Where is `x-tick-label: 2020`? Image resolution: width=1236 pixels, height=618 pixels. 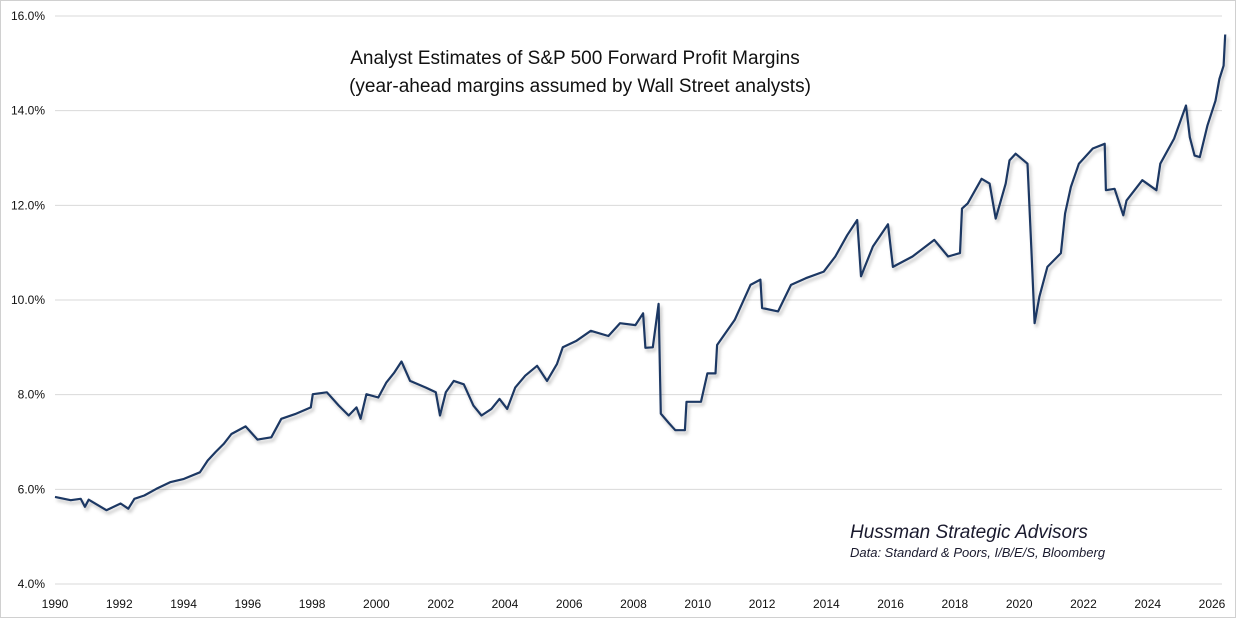 x-tick-label: 2020 is located at coordinates (1019, 604).